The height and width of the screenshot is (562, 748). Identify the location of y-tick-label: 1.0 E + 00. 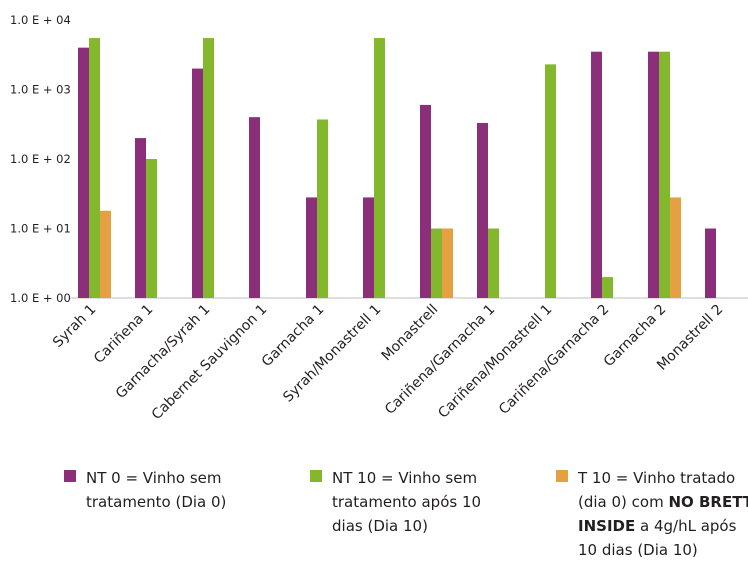
(40, 298).